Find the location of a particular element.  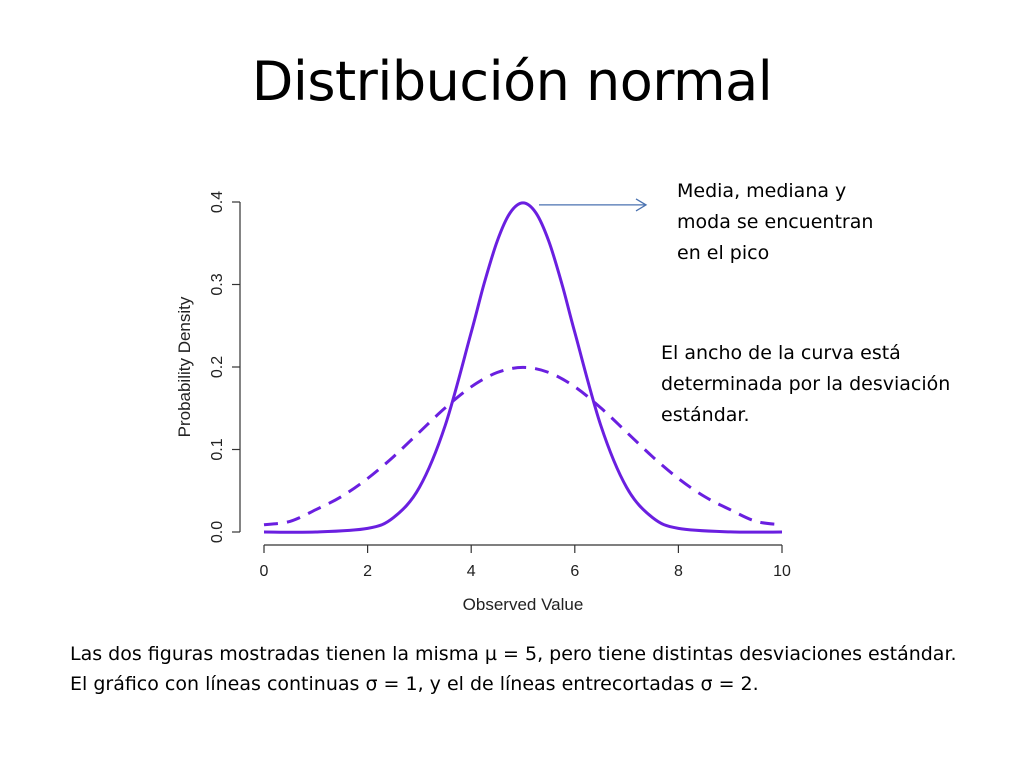

y-axis-title: Probability Density is located at coordinates (184, 366).